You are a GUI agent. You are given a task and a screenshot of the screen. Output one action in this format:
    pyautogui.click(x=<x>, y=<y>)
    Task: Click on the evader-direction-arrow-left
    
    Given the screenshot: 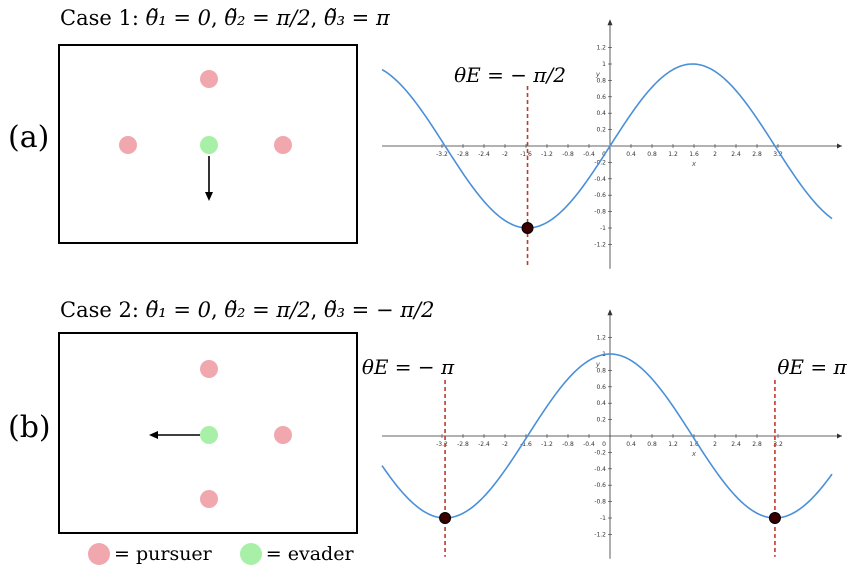 What is the action you would take?
    pyautogui.click(x=174, y=435)
    